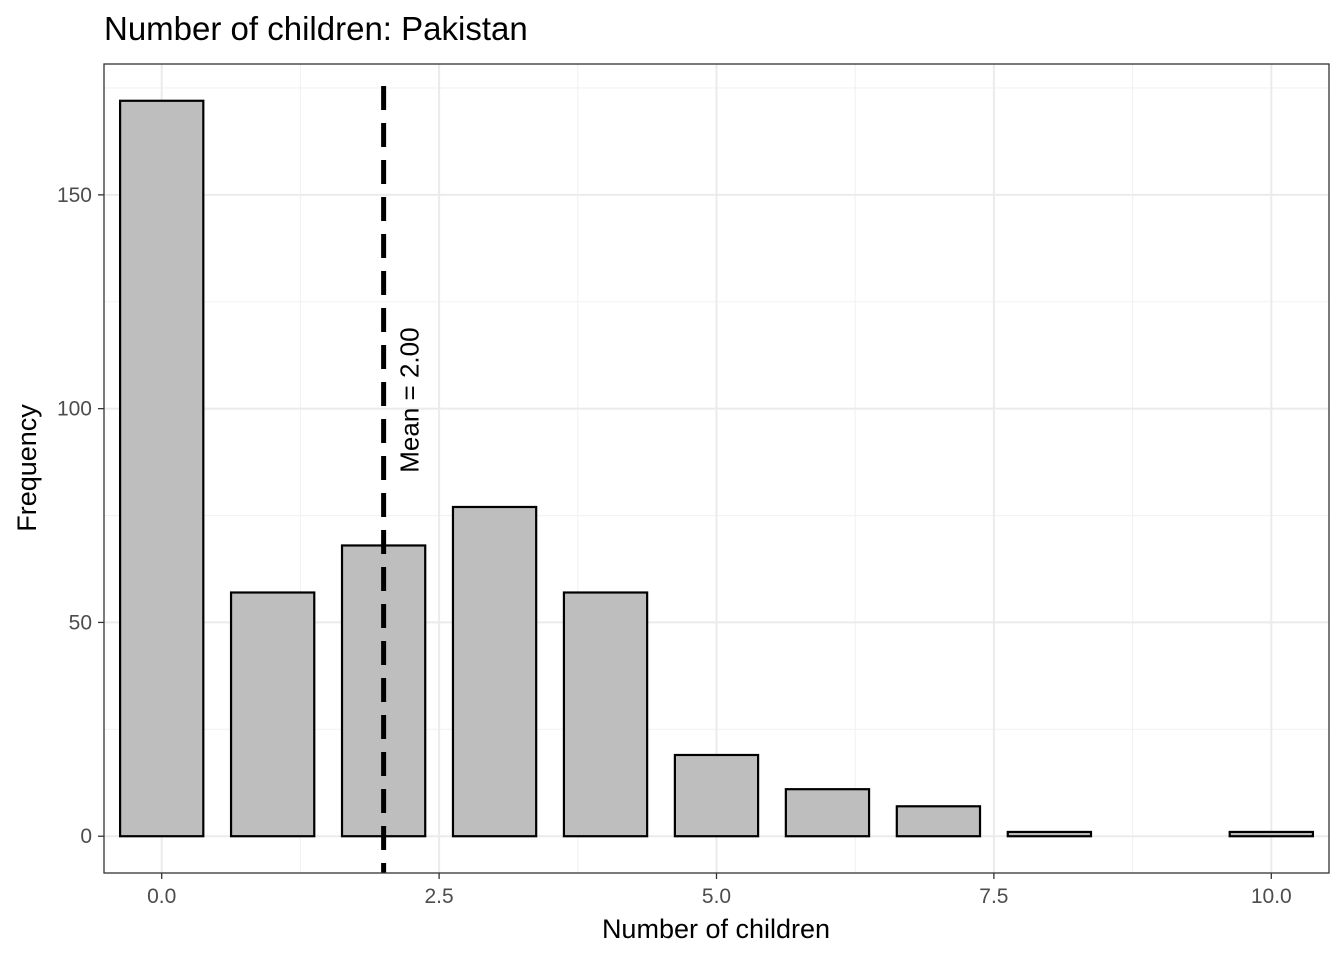  What do you see at coordinates (410, 399) in the screenshot?
I see `mean-label: Mean = 2.00` at bounding box center [410, 399].